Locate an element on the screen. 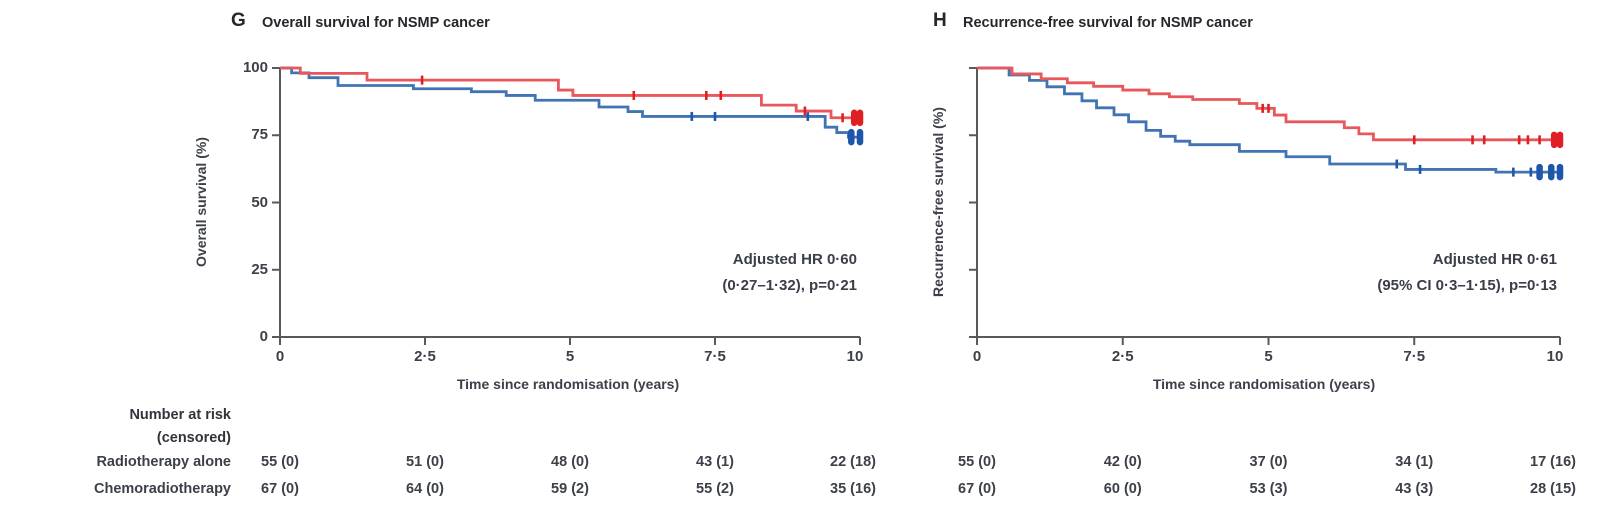  x-tick-label-panel-H: 2·5 is located at coordinates (1122, 356).